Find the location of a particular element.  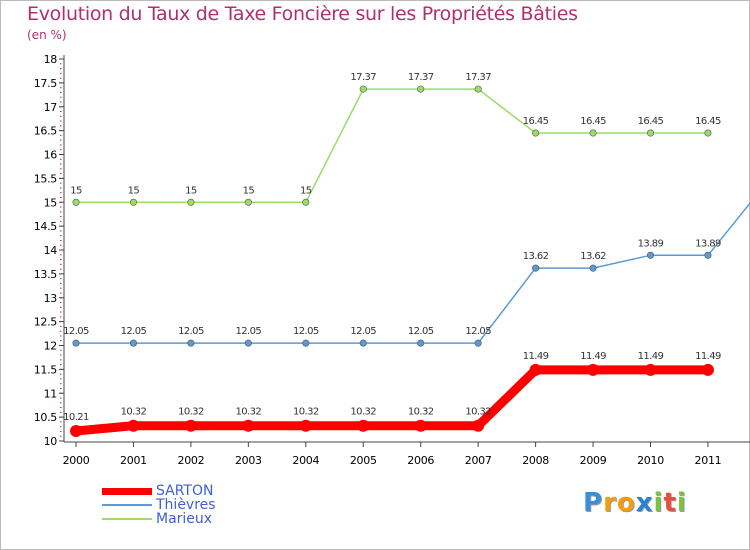

x-tick-label: 2001 is located at coordinates (133, 460).